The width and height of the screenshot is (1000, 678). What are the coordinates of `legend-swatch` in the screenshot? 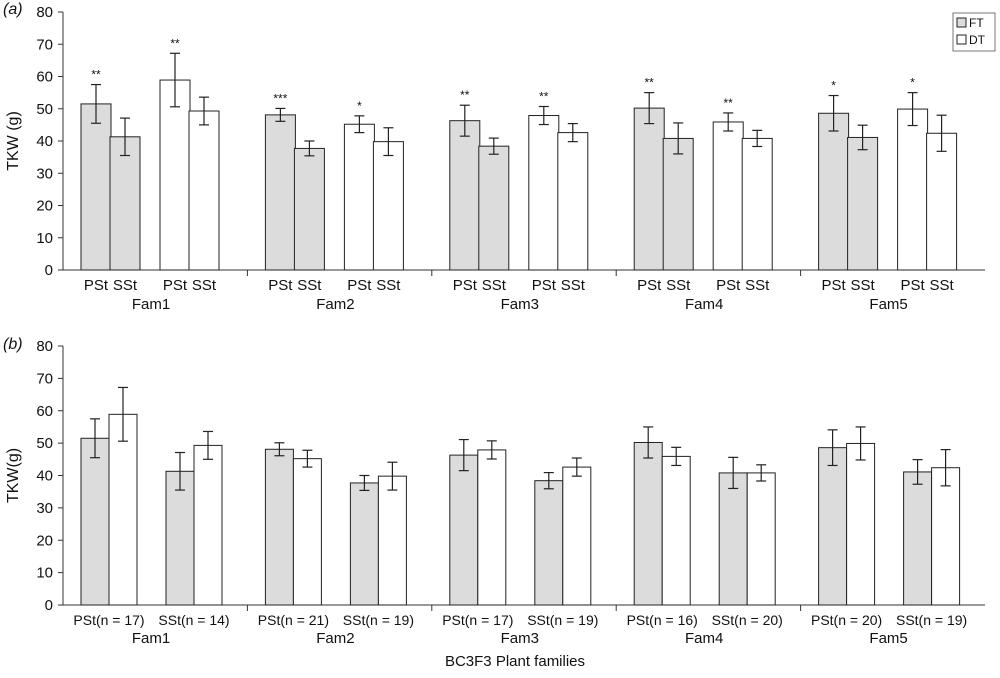 It's located at (961, 22).